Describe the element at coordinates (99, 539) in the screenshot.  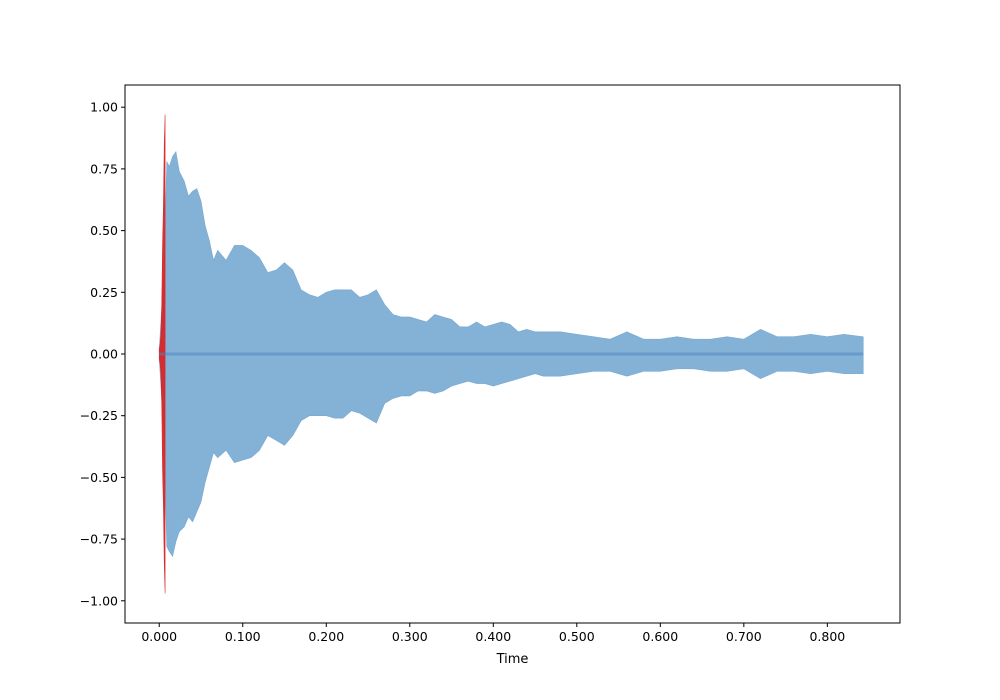
I see `y-tick-label: −0.75` at that location.